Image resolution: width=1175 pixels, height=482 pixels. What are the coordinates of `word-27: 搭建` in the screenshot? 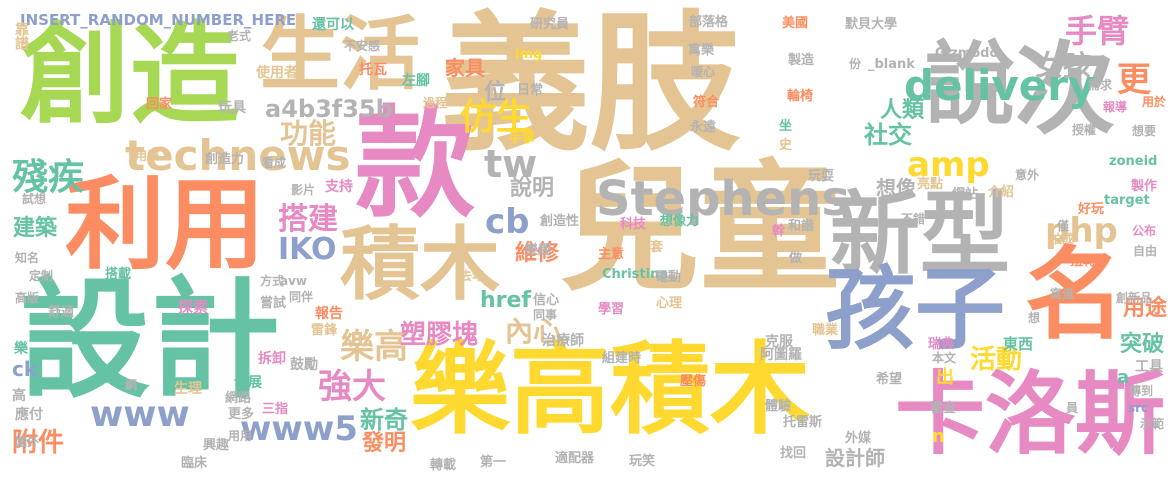 It's located at (308, 219).